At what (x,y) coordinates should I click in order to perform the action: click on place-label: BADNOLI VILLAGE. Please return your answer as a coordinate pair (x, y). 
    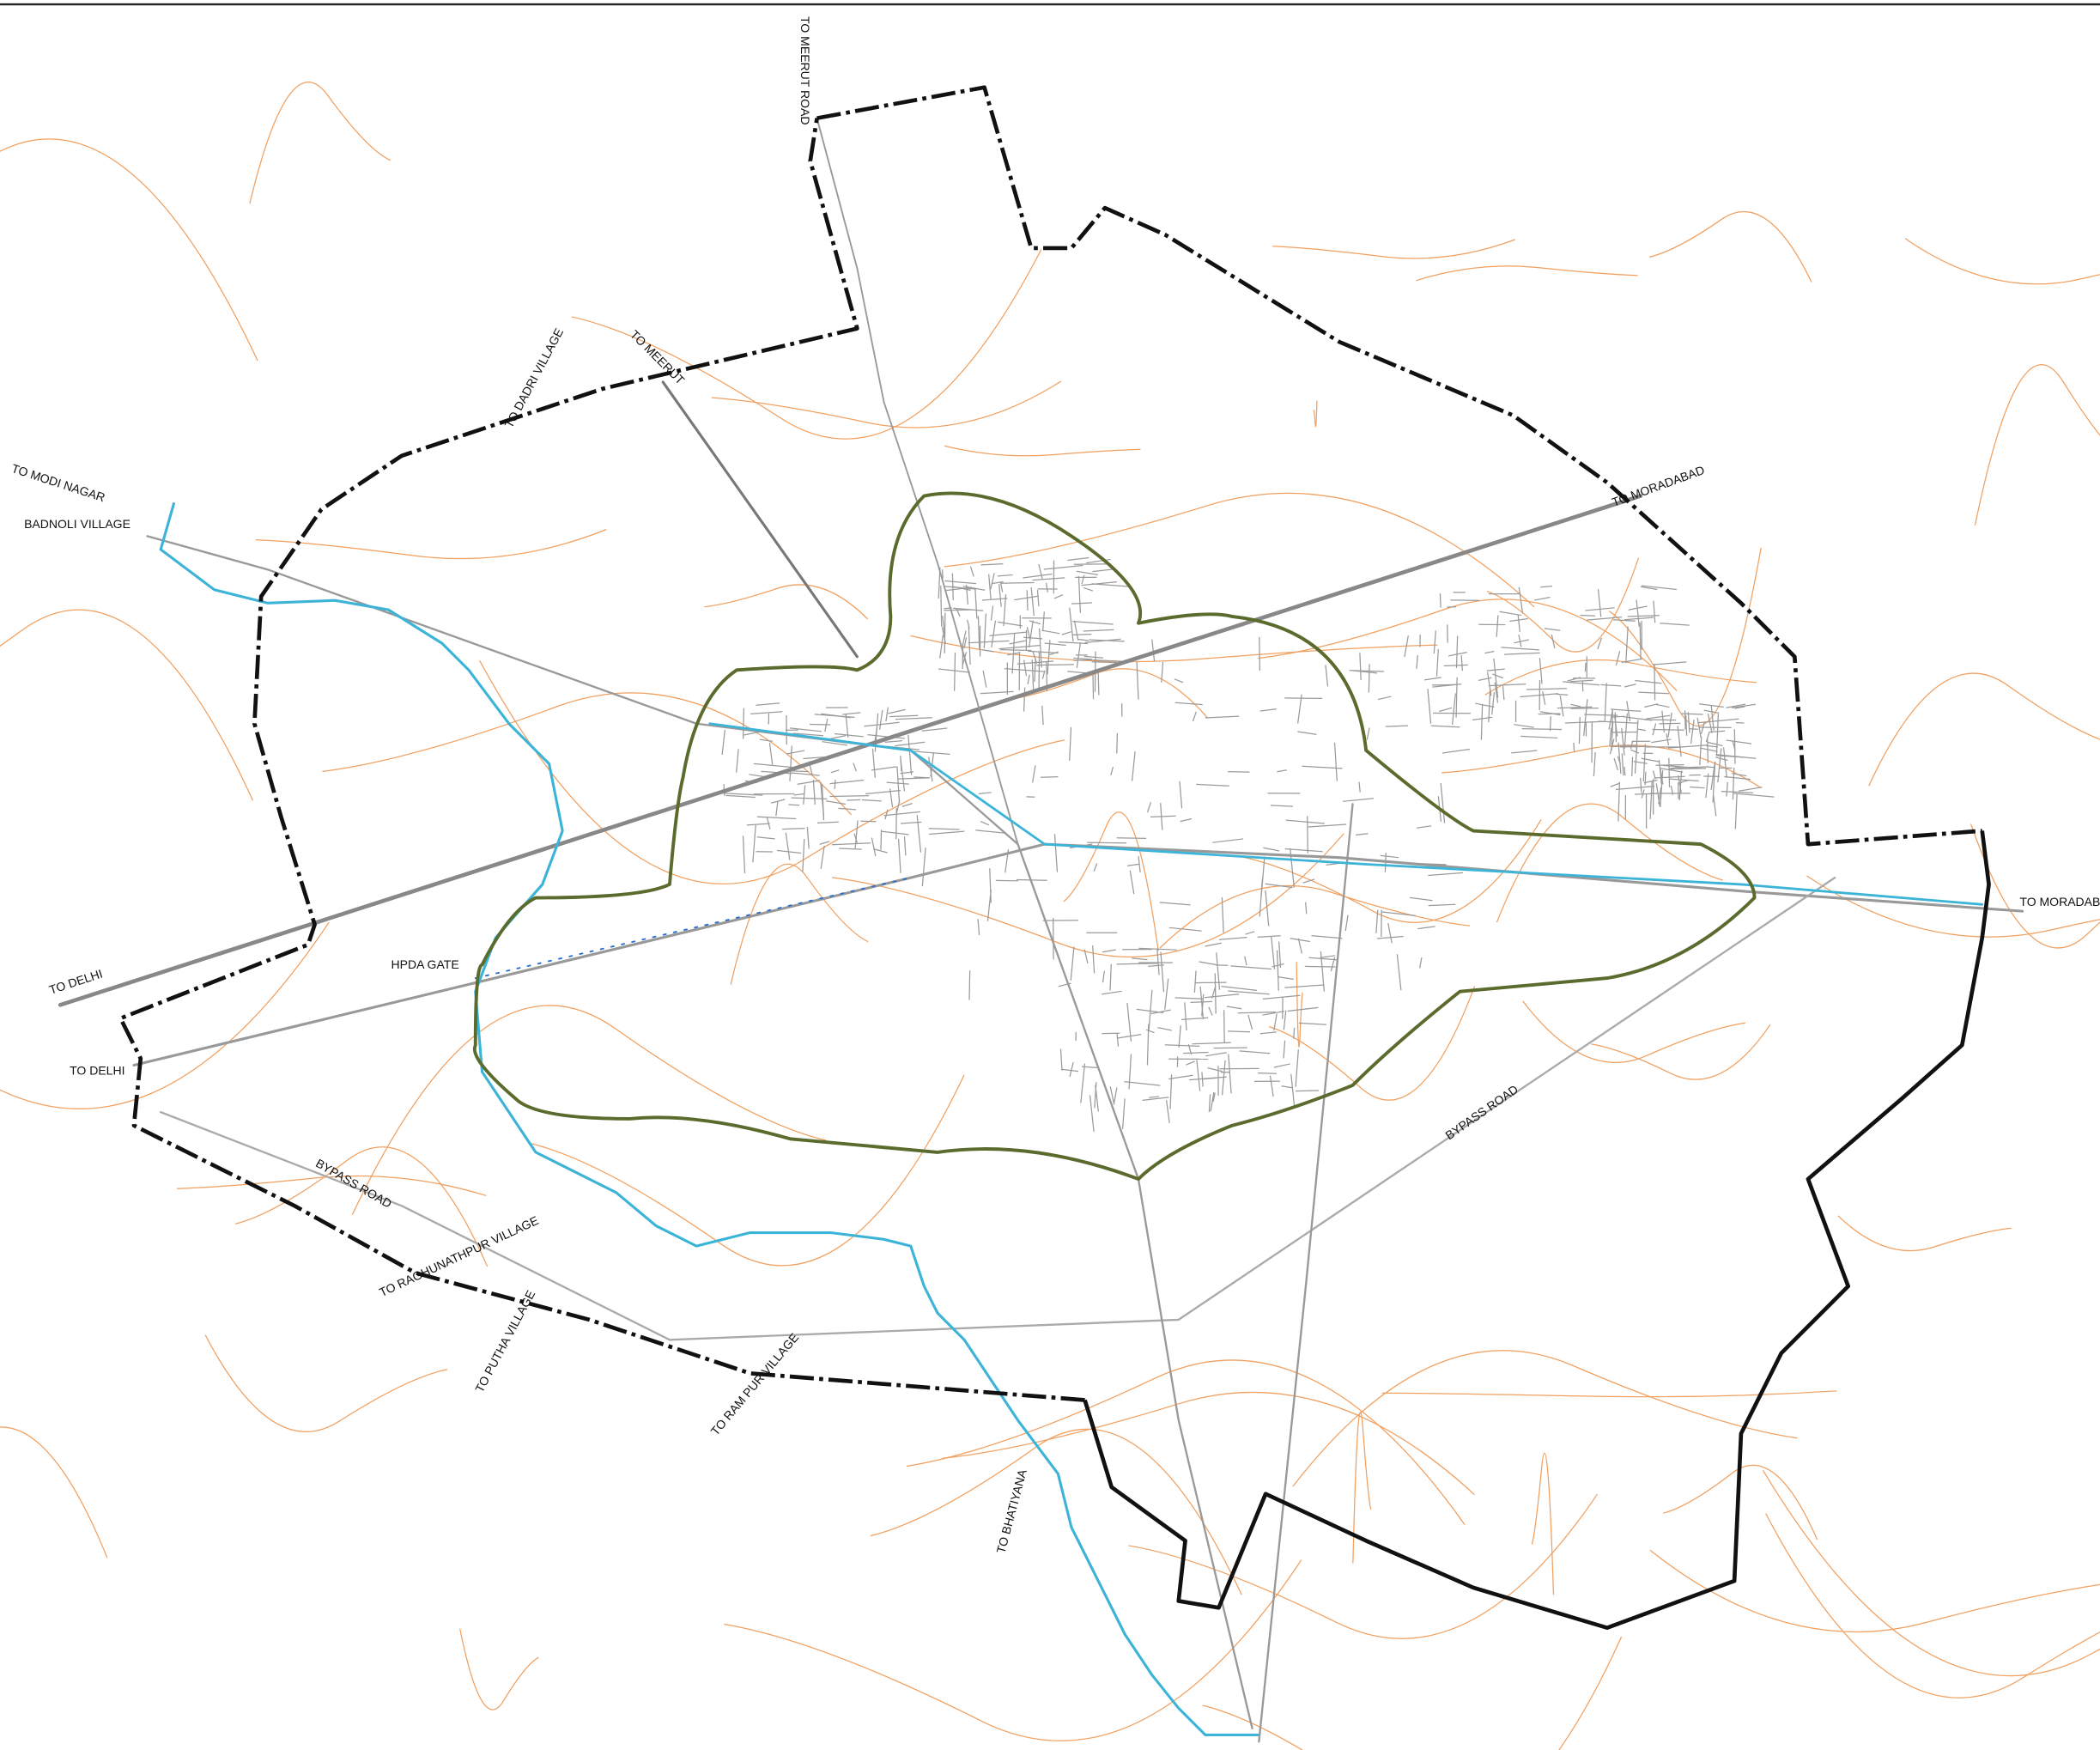
    Looking at the image, I should click on (77, 524).